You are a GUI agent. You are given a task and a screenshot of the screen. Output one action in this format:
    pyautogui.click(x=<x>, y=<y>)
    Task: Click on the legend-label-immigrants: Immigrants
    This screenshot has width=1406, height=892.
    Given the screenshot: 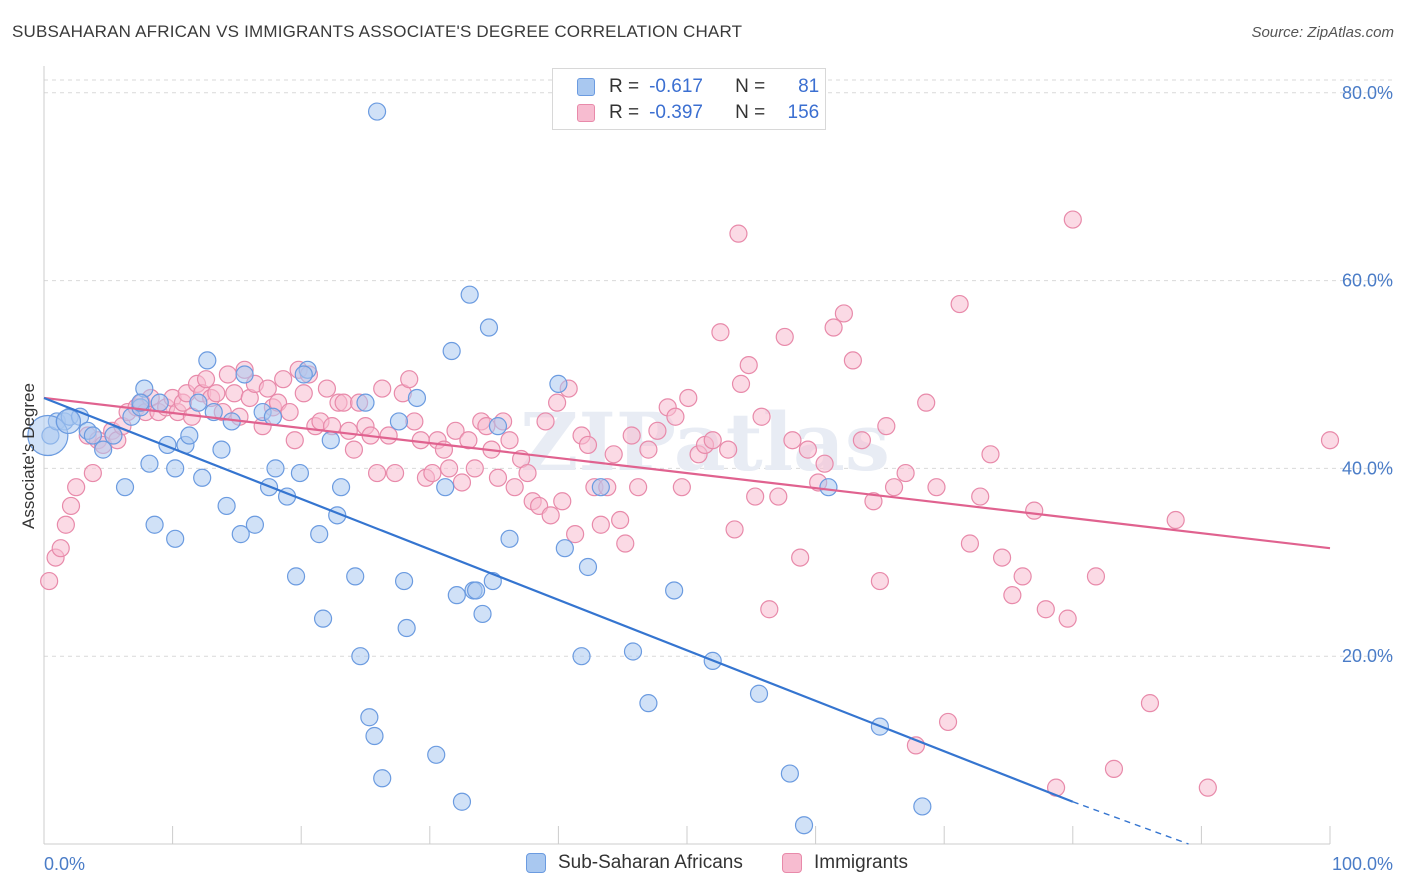 What is the action you would take?
    pyautogui.click(x=861, y=862)
    